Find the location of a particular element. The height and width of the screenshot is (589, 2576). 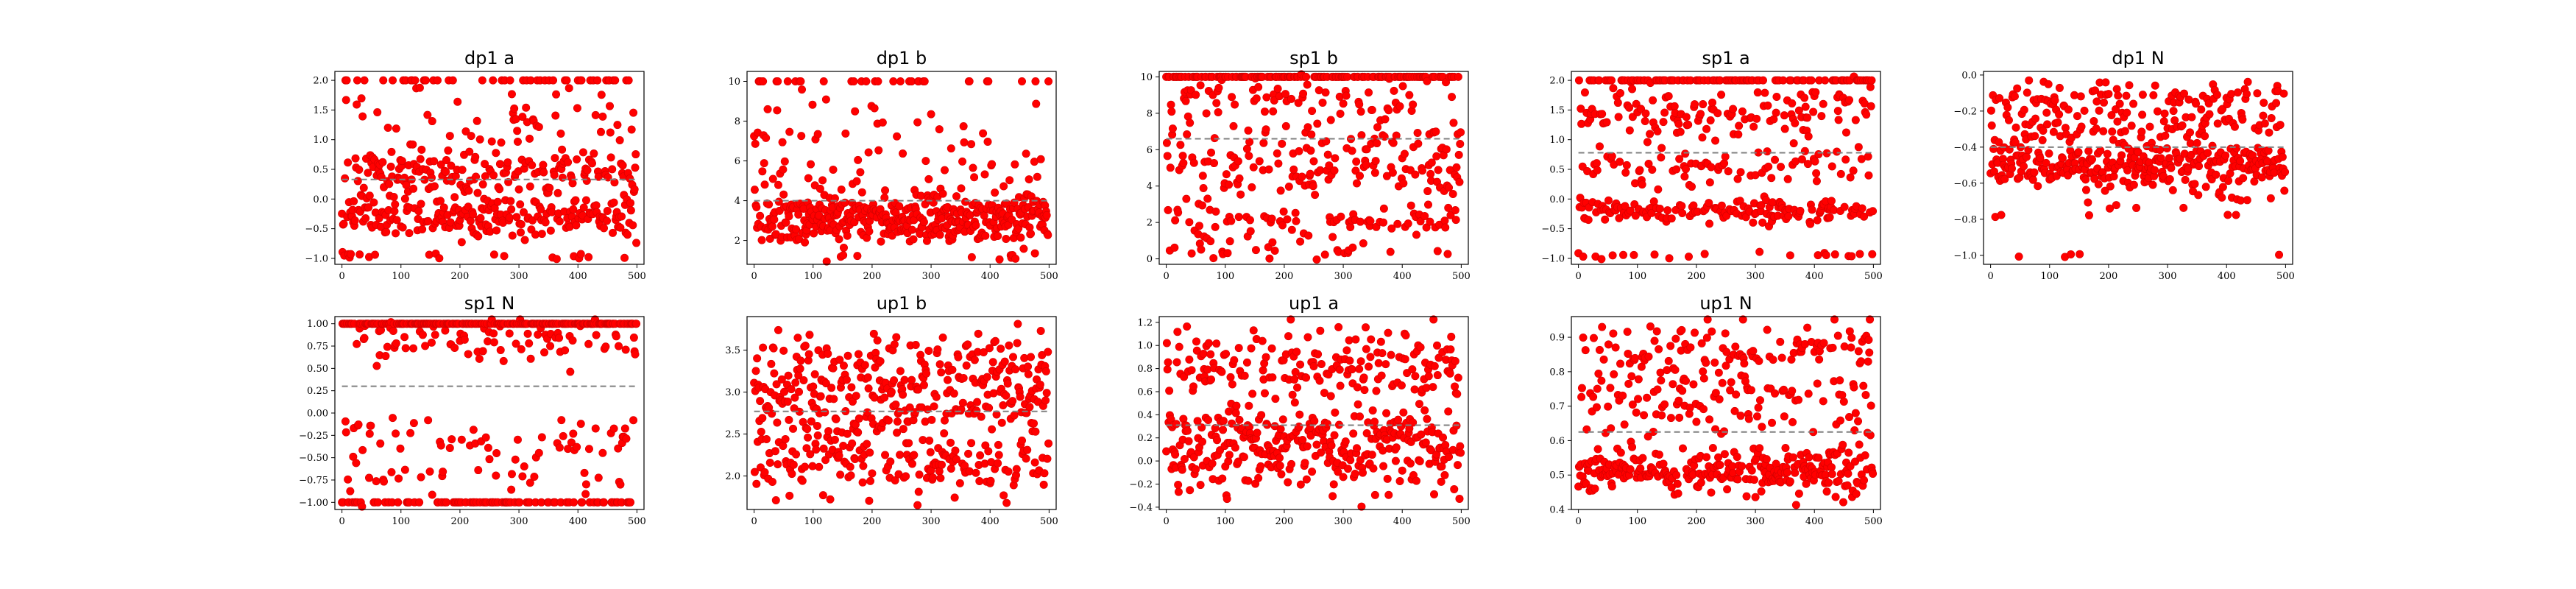

x-tick-label: 100 is located at coordinates (401, 276).